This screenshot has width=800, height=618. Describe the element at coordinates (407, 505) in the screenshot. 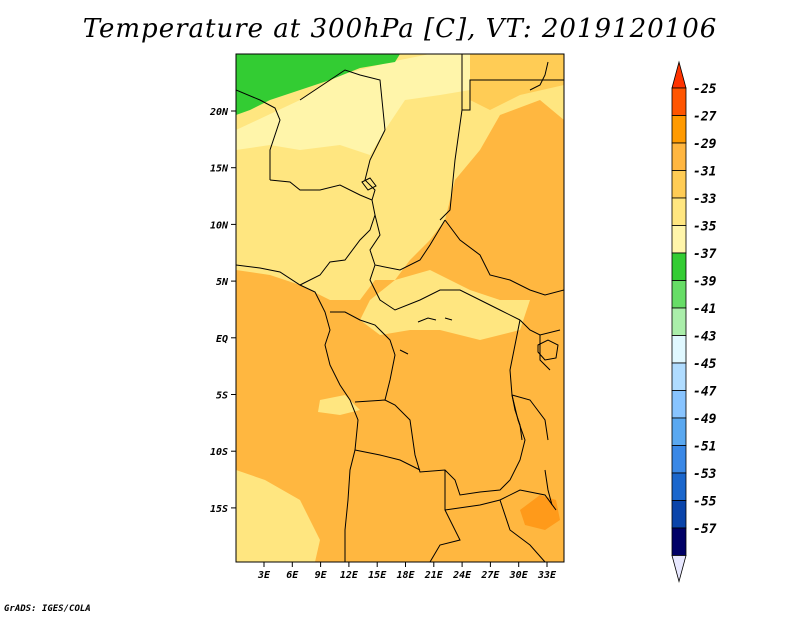

I see `border-angola` at that location.